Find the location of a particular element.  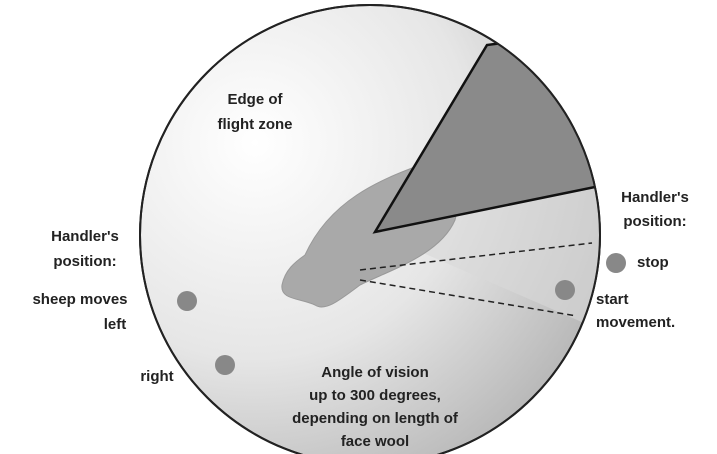

label: start is located at coordinates (612, 299).